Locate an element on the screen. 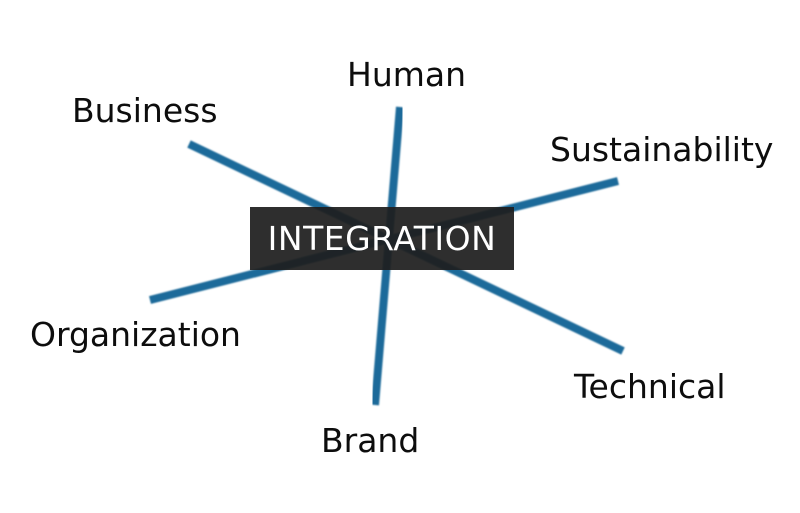 Image resolution: width=800 pixels, height=513 pixels. label-technical: Technical is located at coordinates (650, 386).